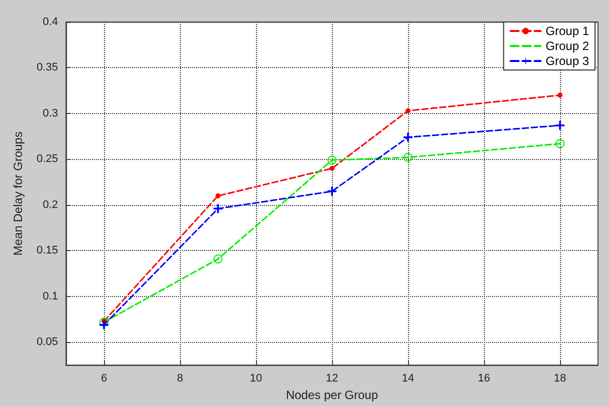  I want to click on y-tick-label: 0.3, so click(50, 113).